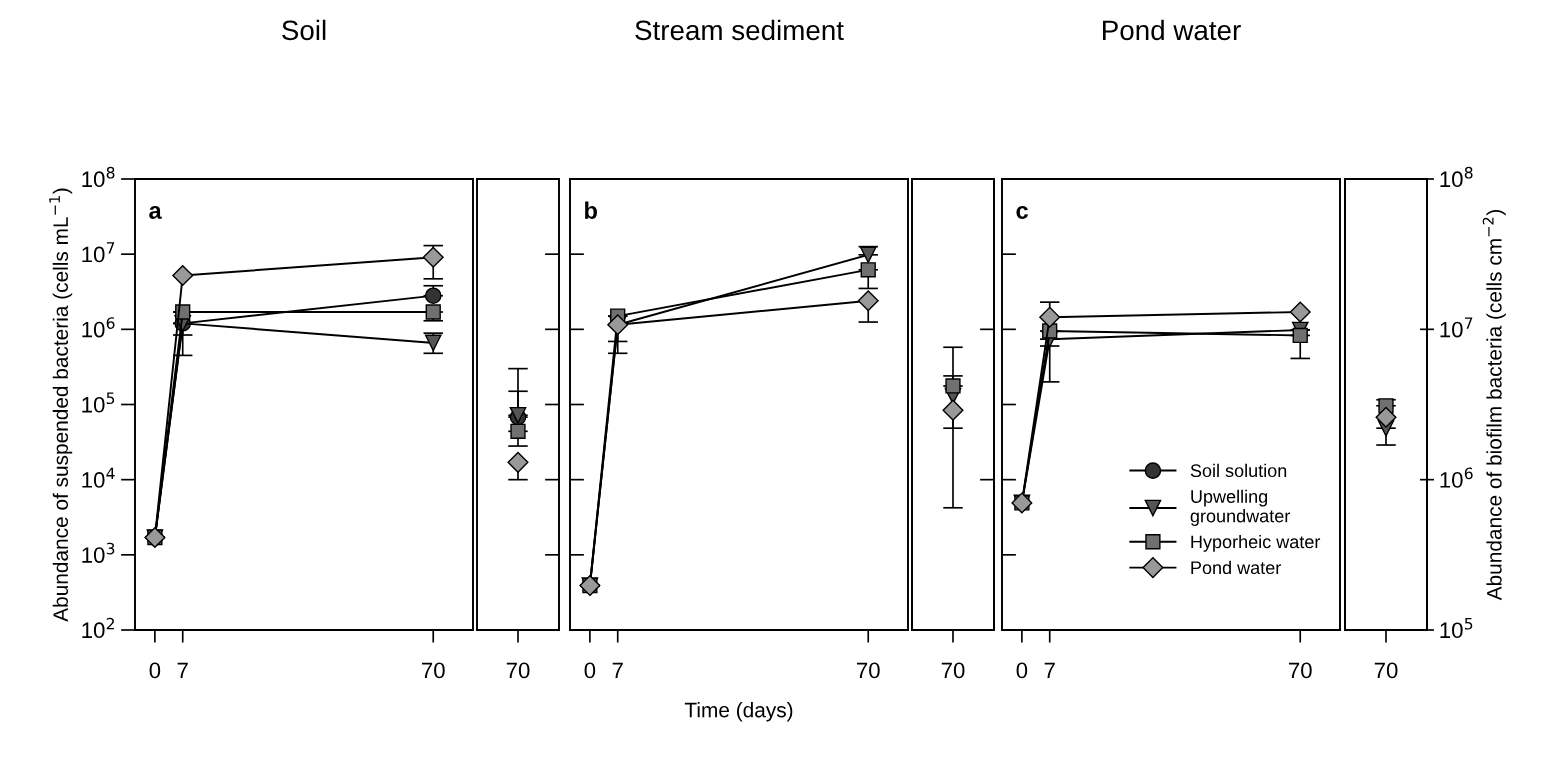 The width and height of the screenshot is (1566, 768). Describe the element at coordinates (738, 712) in the screenshot. I see `x-axis-title: Time (days)` at that location.